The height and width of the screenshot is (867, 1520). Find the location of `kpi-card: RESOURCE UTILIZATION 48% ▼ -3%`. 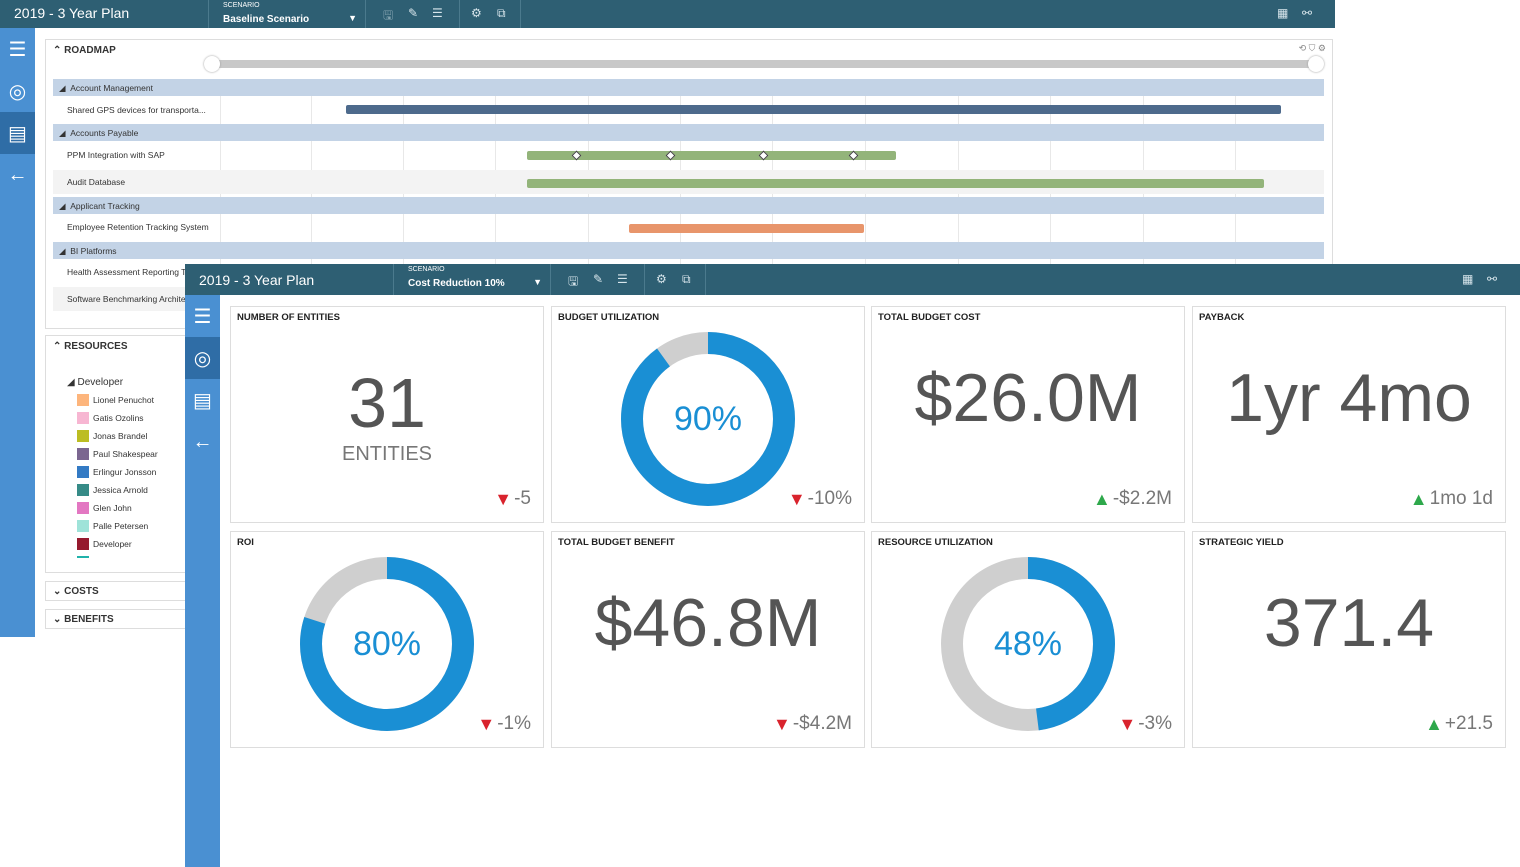

kpi-card: RESOURCE UTILIZATION 48% ▼ -3% is located at coordinates (1028, 639).